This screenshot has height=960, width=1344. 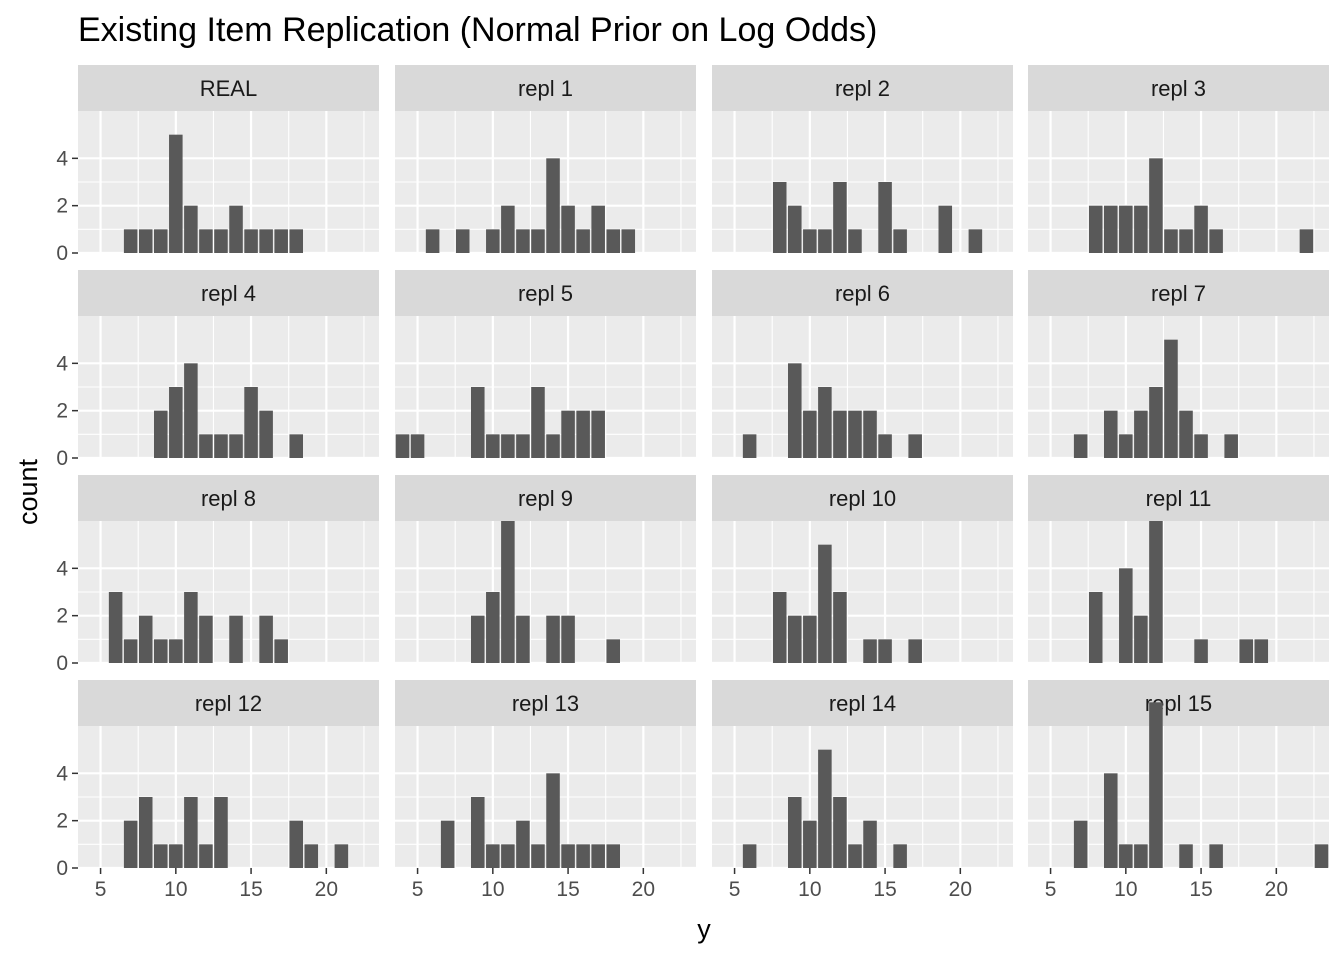 What do you see at coordinates (545, 570) in the screenshot?
I see `facet-panel: repl 9` at bounding box center [545, 570].